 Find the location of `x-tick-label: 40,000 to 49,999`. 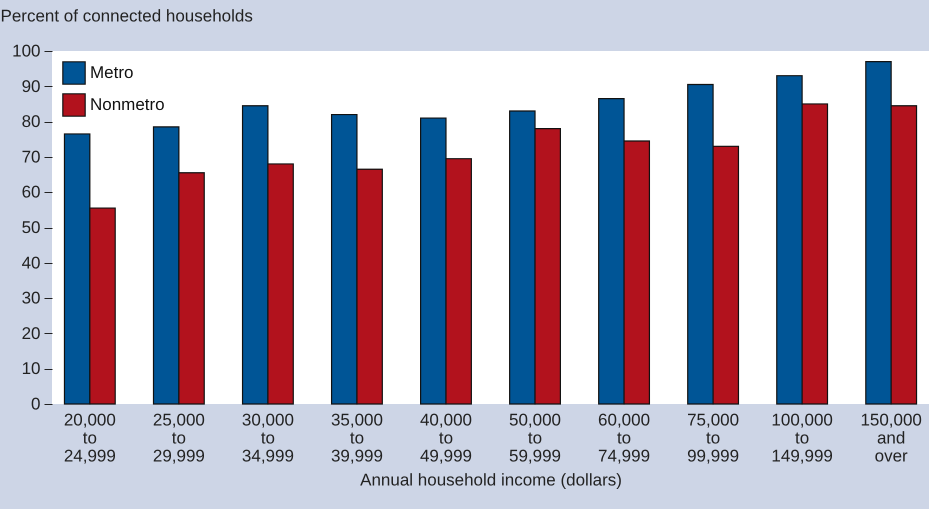

x-tick-label: 40,000 to 49,999 is located at coordinates (446, 438).